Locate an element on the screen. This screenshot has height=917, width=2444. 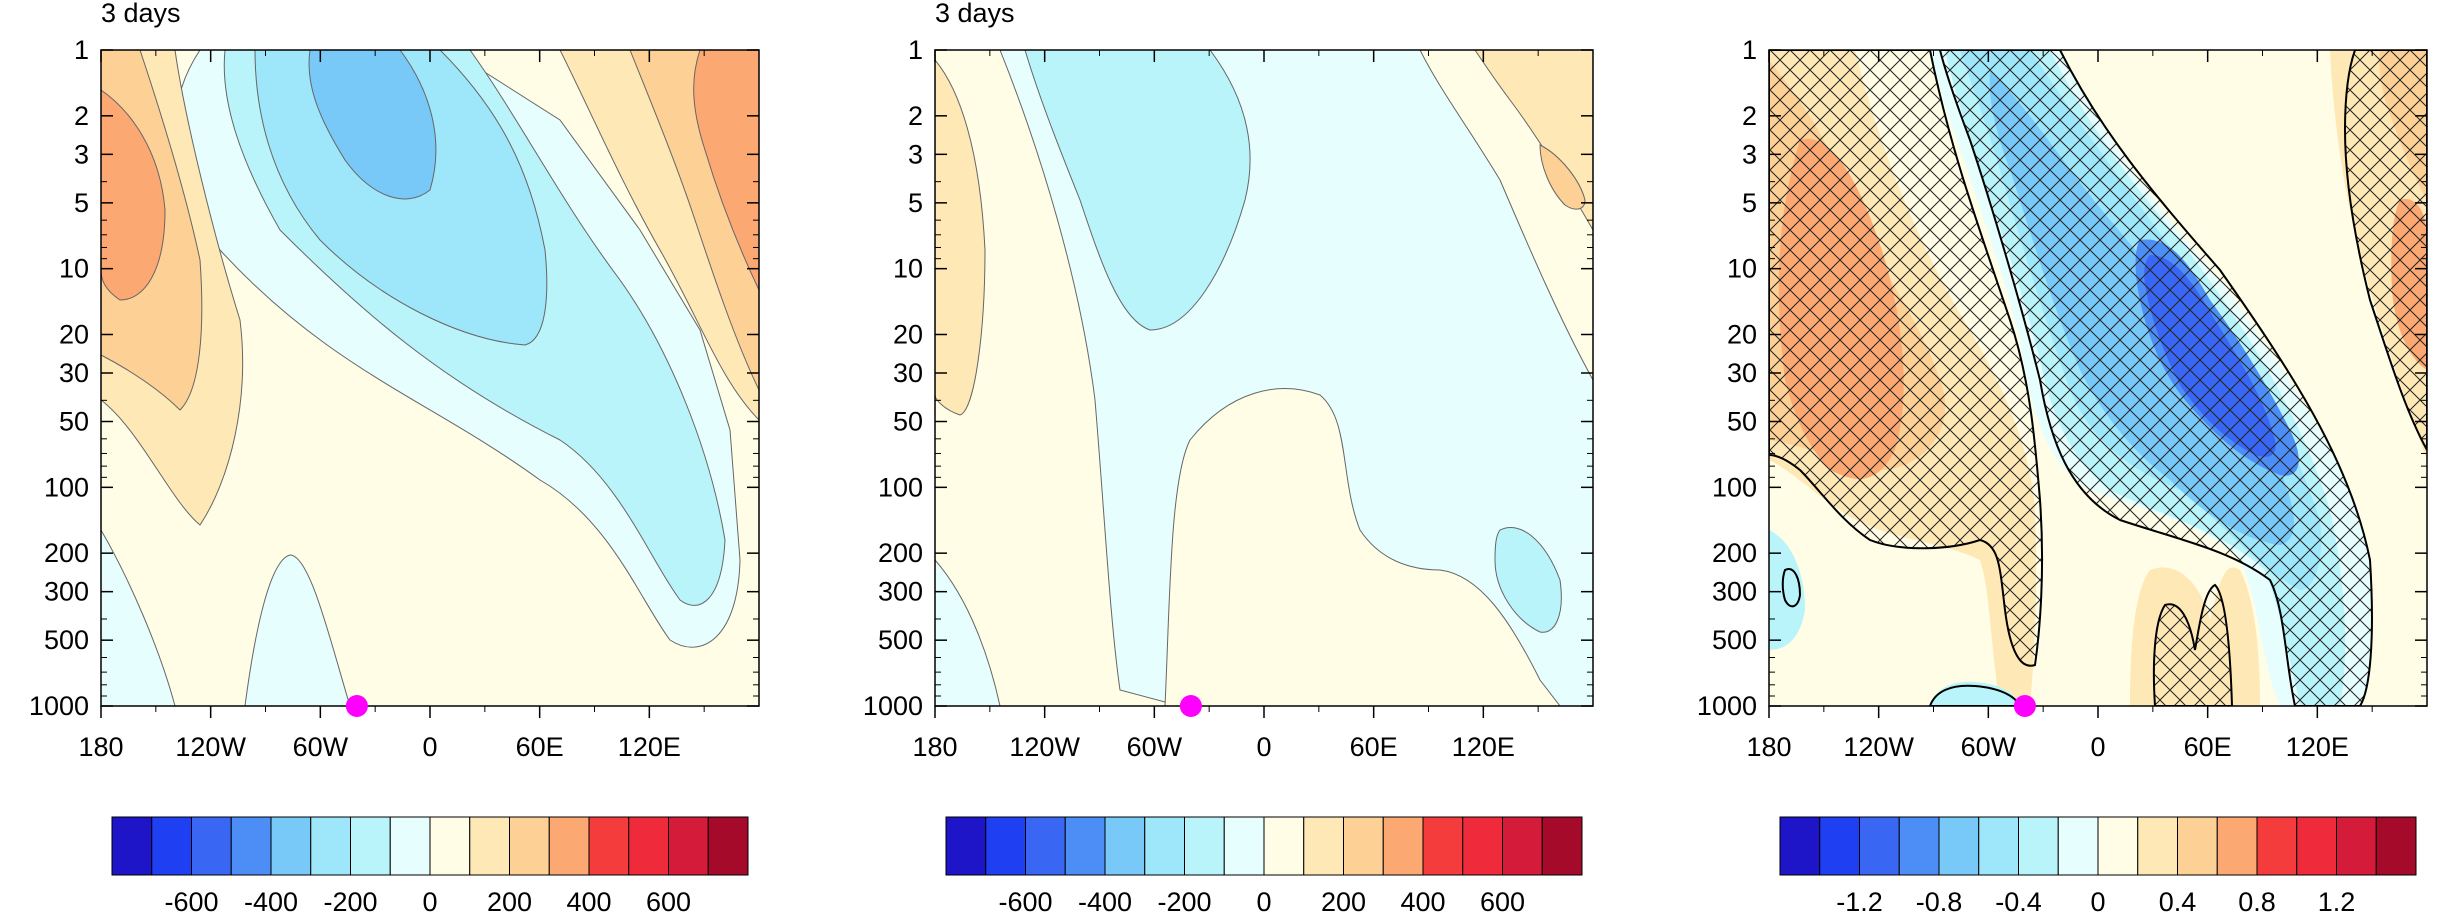
panel-3-marker is located at coordinates (2024, 706).